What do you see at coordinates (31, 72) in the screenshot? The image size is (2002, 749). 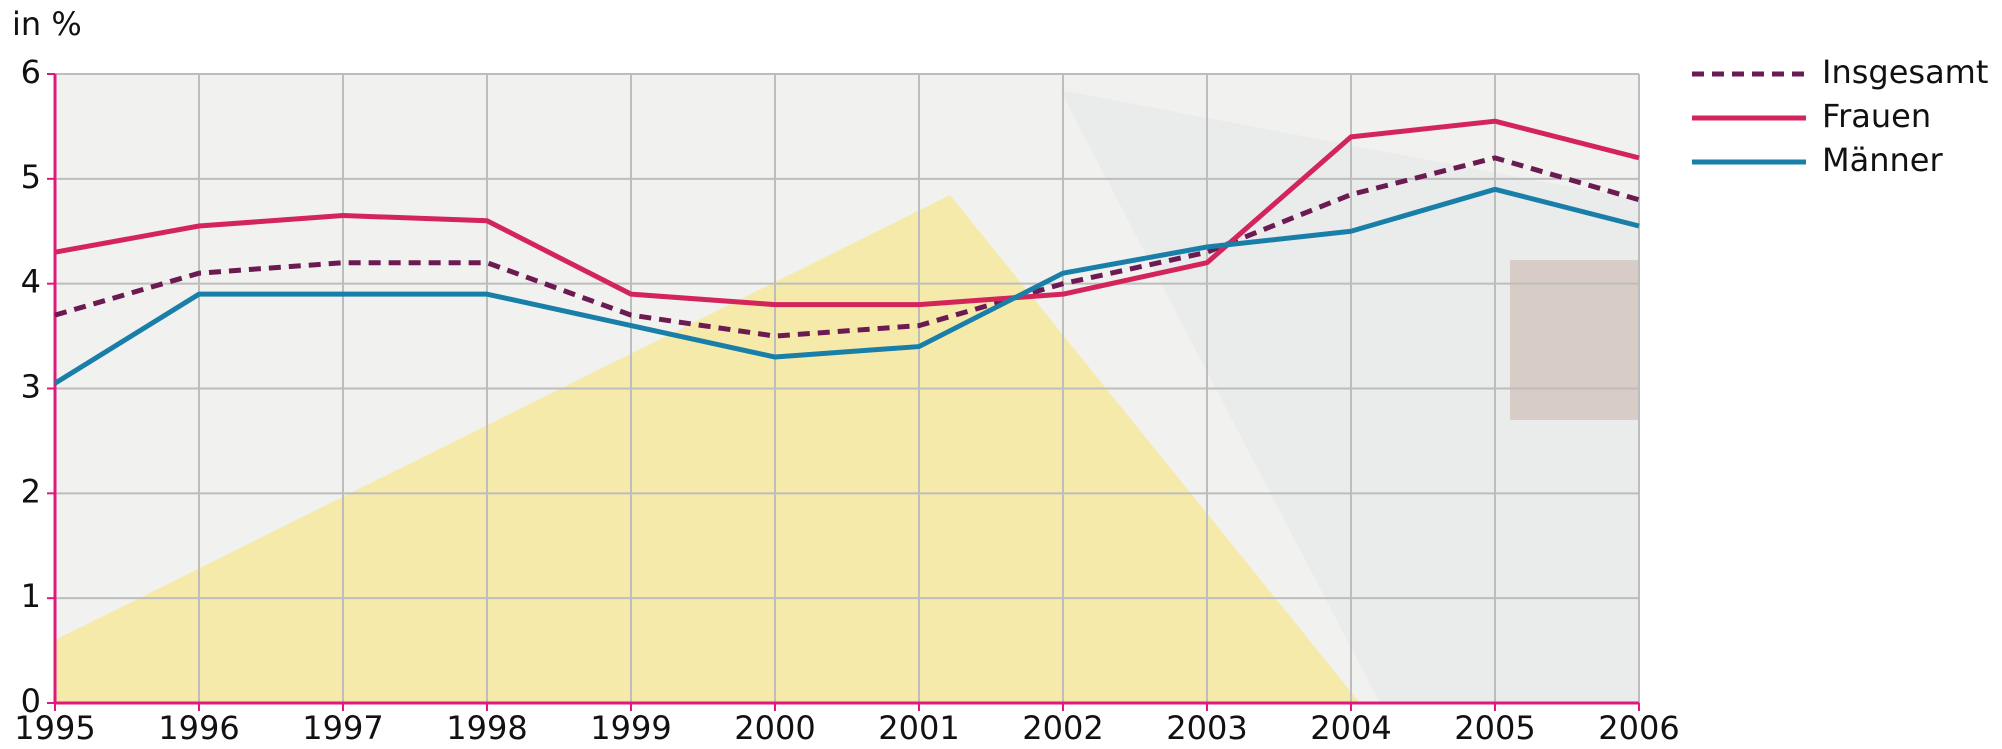 I see `y-tick-label: 6` at bounding box center [31, 72].